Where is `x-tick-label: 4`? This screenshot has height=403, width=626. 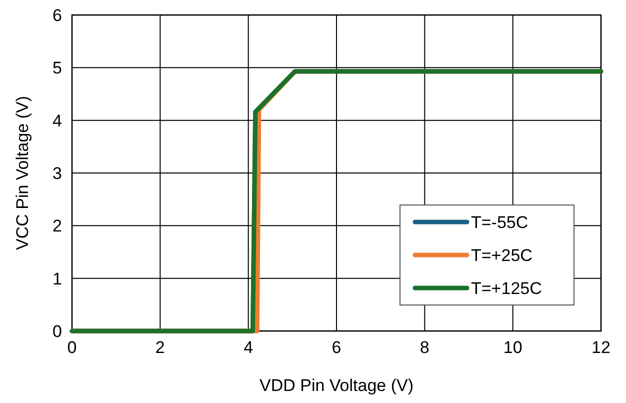
x-tick-label: 4 is located at coordinates (249, 347).